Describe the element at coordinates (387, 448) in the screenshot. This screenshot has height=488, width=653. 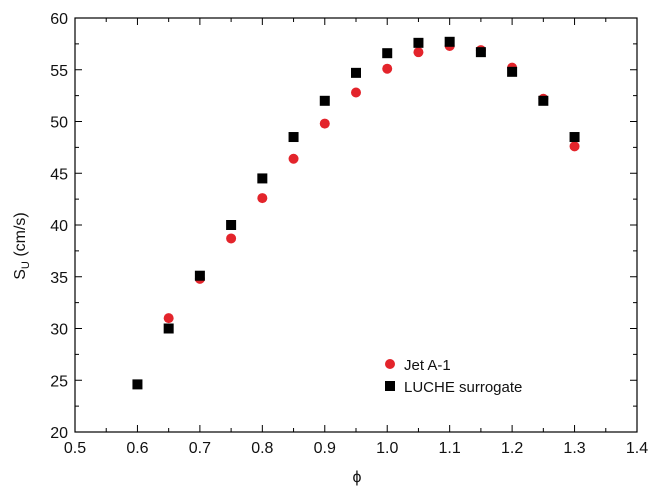
I see `x-tick-label: 1.0` at that location.